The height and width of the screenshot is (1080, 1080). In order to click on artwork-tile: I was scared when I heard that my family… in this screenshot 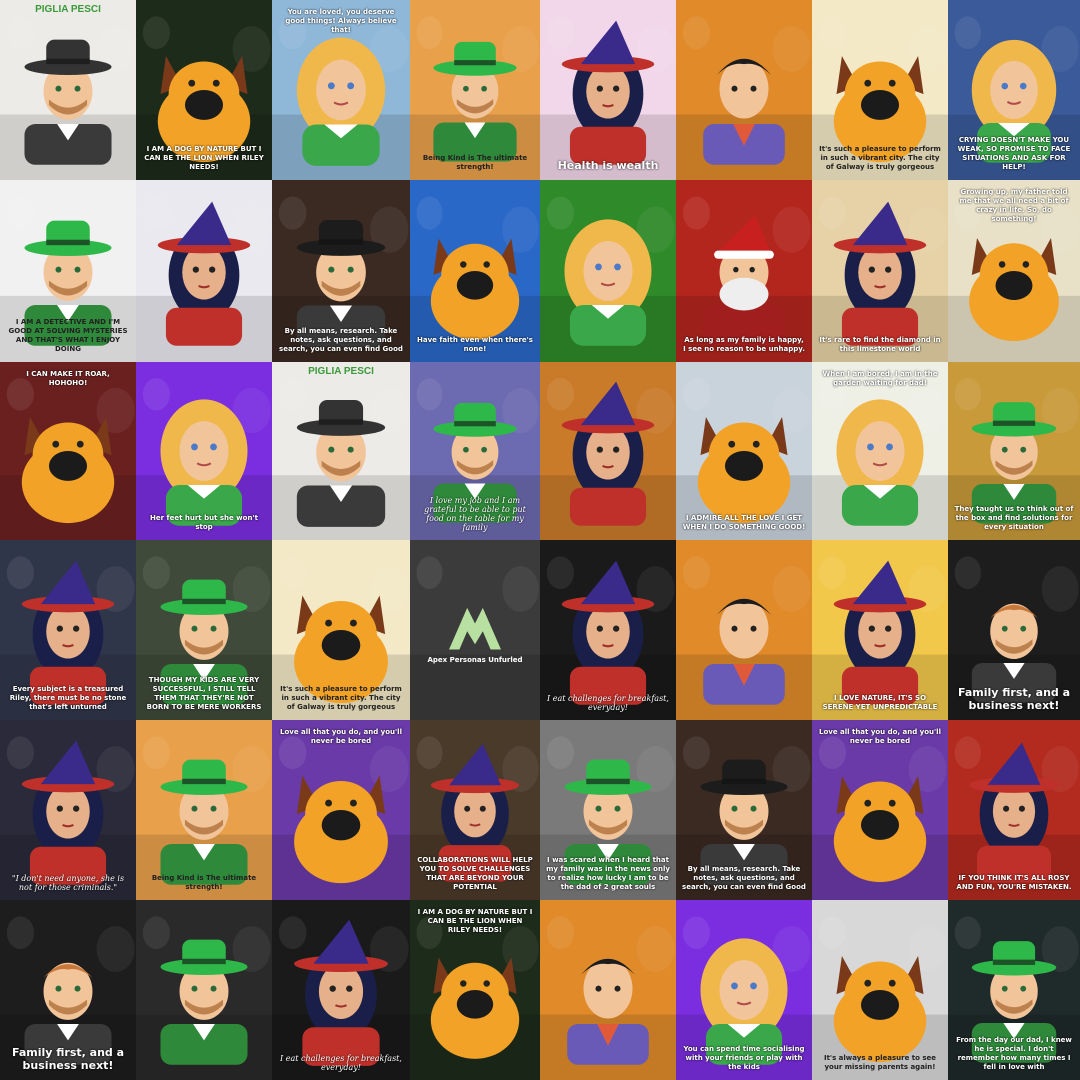, I will do `click(608, 810)`.